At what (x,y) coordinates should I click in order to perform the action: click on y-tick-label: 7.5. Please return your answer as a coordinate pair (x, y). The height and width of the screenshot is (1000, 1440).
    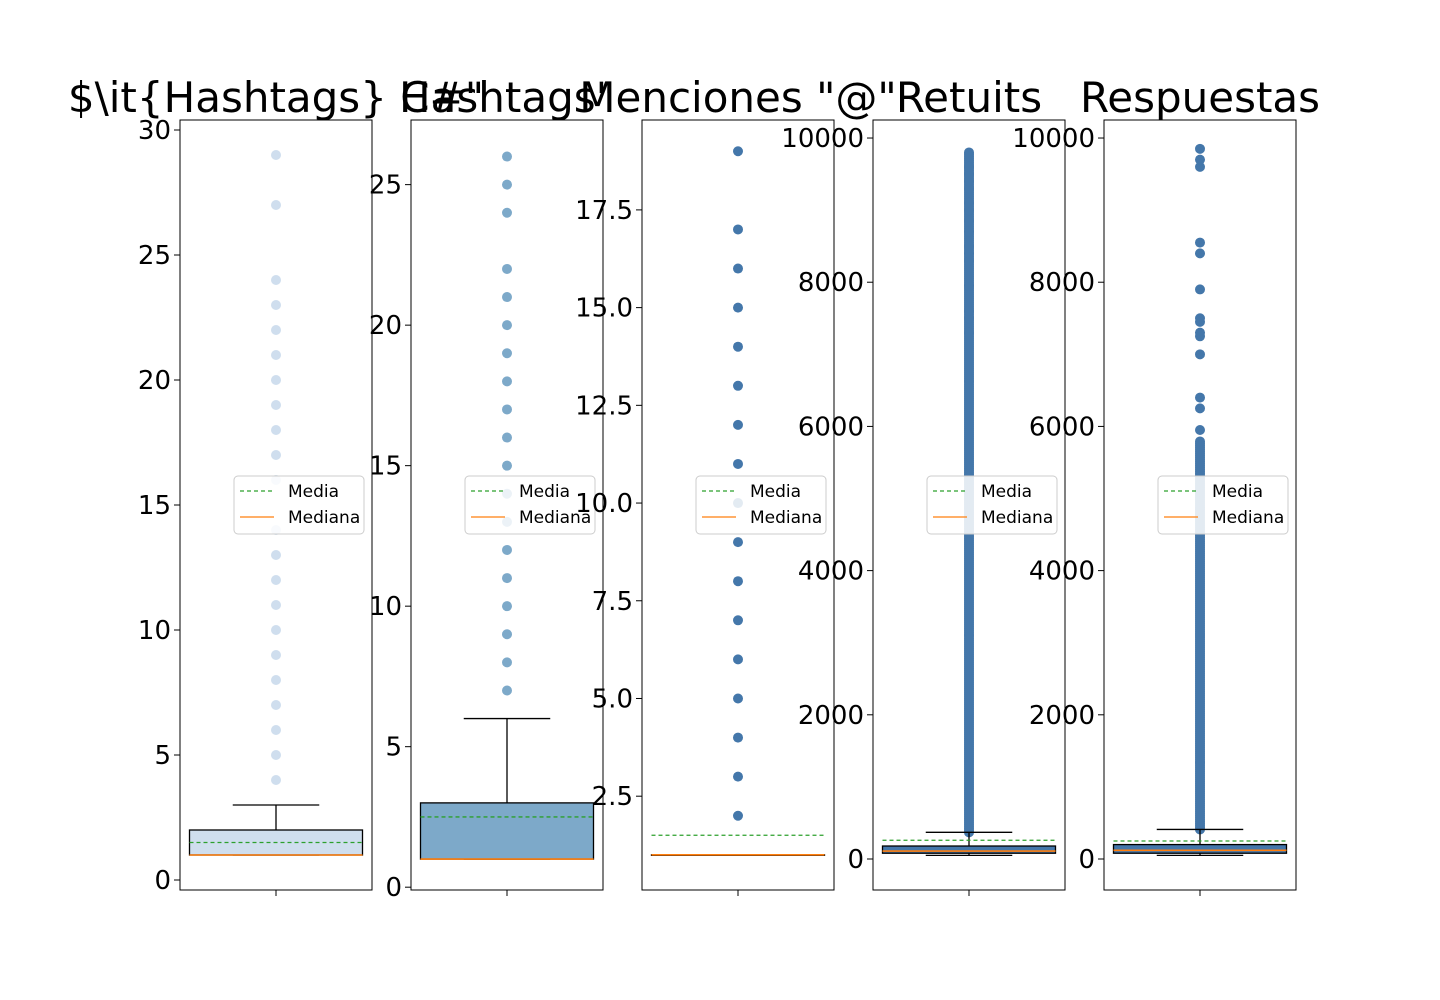
    Looking at the image, I should click on (612, 602).